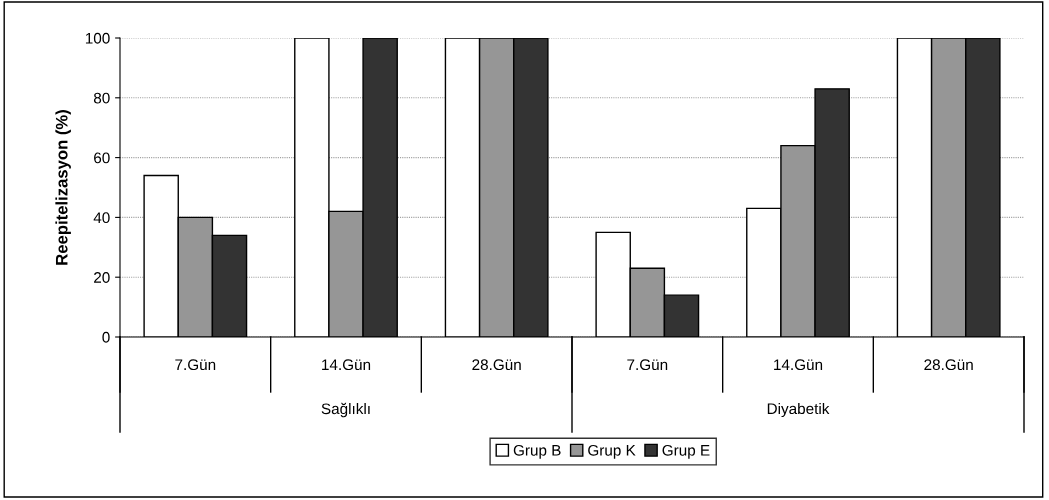 The height and width of the screenshot is (500, 1049). What do you see at coordinates (101, 218) in the screenshot?
I see `y-tick-label: 40` at bounding box center [101, 218].